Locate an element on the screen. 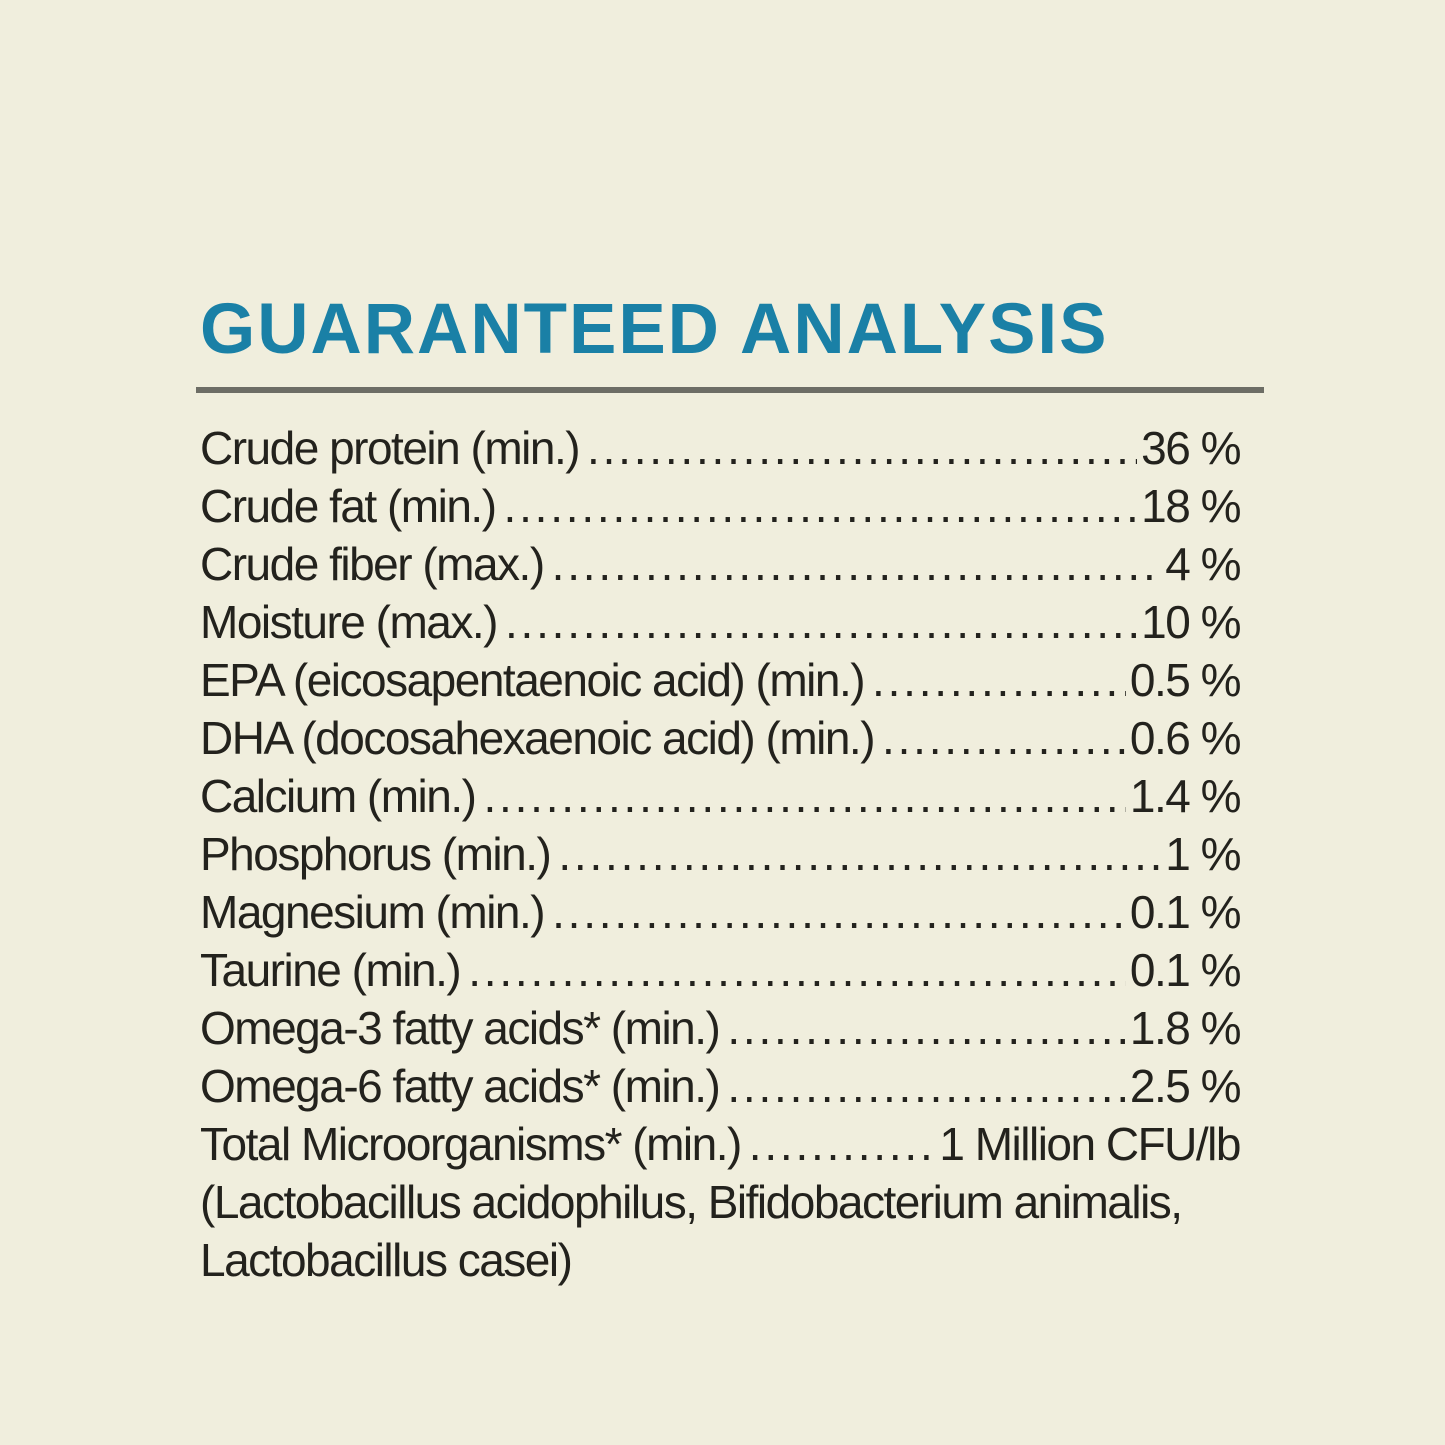  row-value: 18 % is located at coordinates (1191, 506).